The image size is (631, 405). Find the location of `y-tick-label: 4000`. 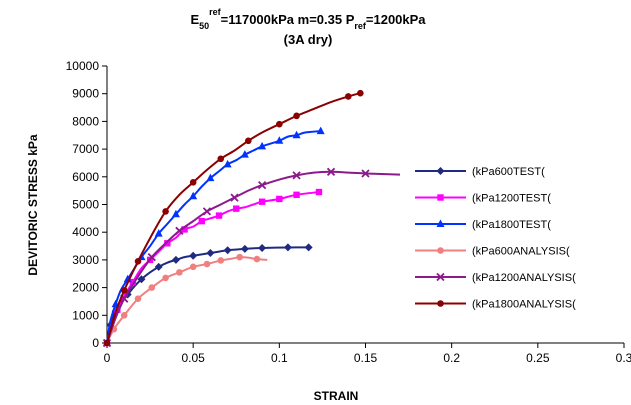

y-tick-label: 4000 is located at coordinates (85, 232).